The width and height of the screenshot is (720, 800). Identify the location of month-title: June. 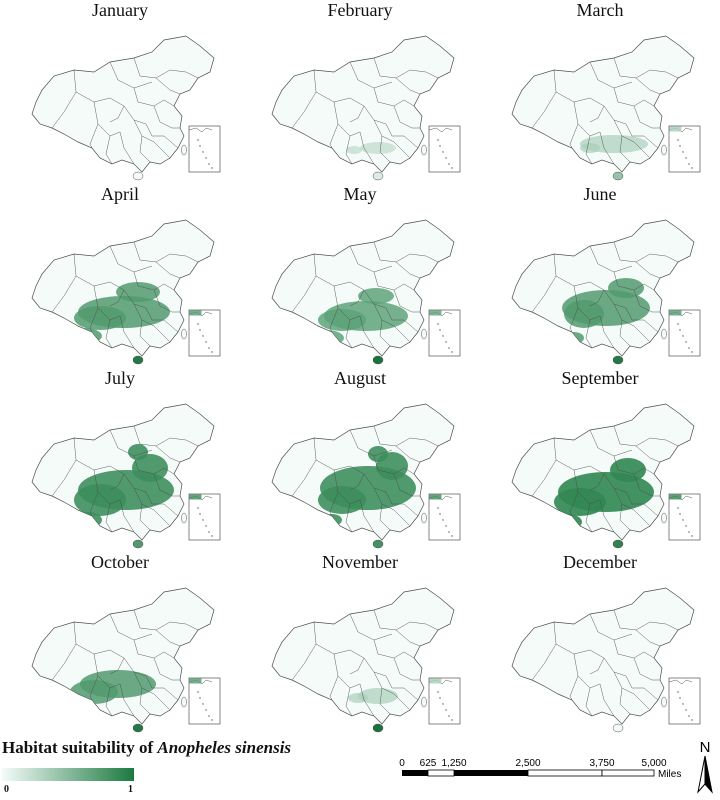
(600, 194).